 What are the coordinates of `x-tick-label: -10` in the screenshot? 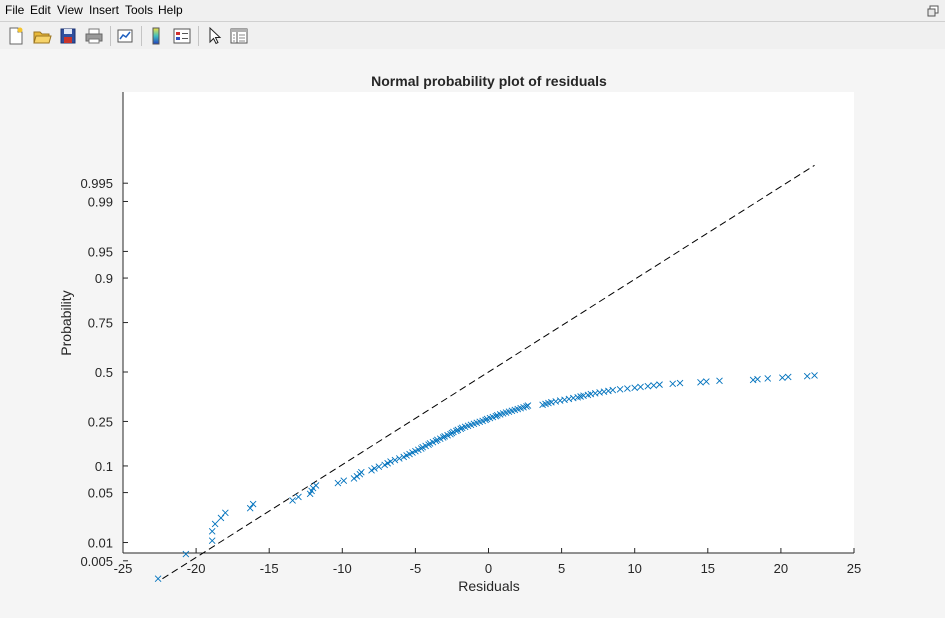 It's located at (342, 568).